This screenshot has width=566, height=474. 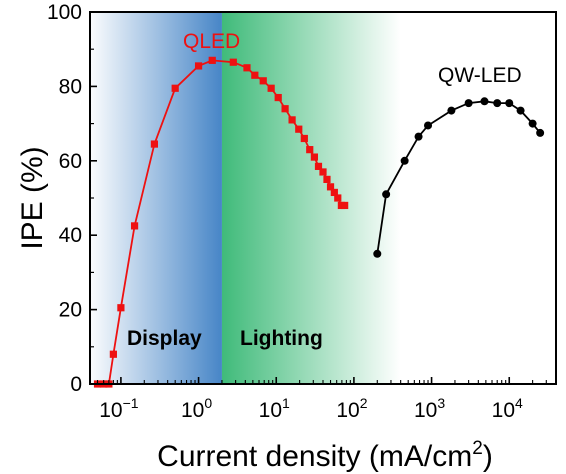 I want to click on series-label-qled: QLED, so click(x=211, y=41).